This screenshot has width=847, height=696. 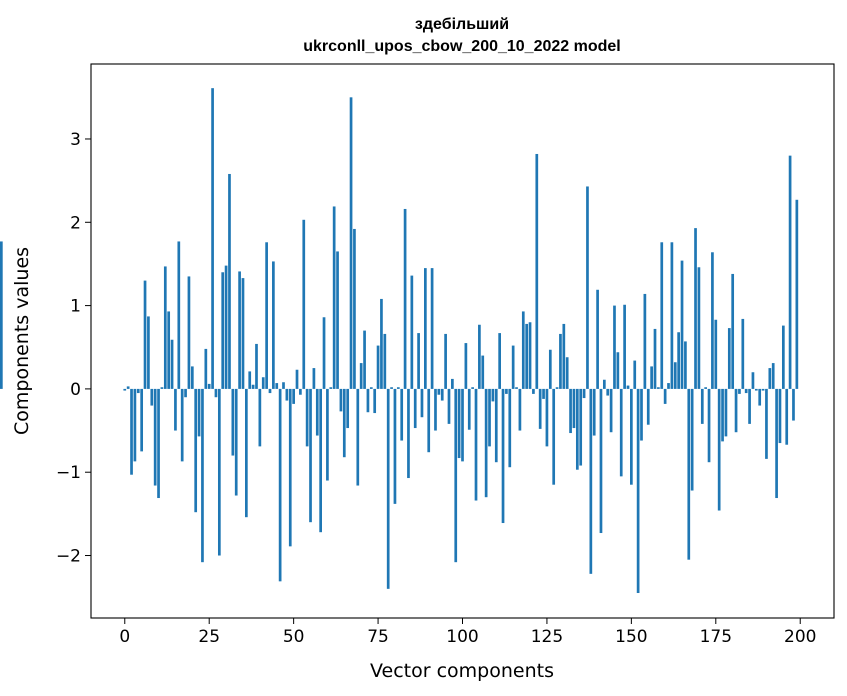 What do you see at coordinates (631, 637) in the screenshot?
I see `x-tick-label: 150` at bounding box center [631, 637].